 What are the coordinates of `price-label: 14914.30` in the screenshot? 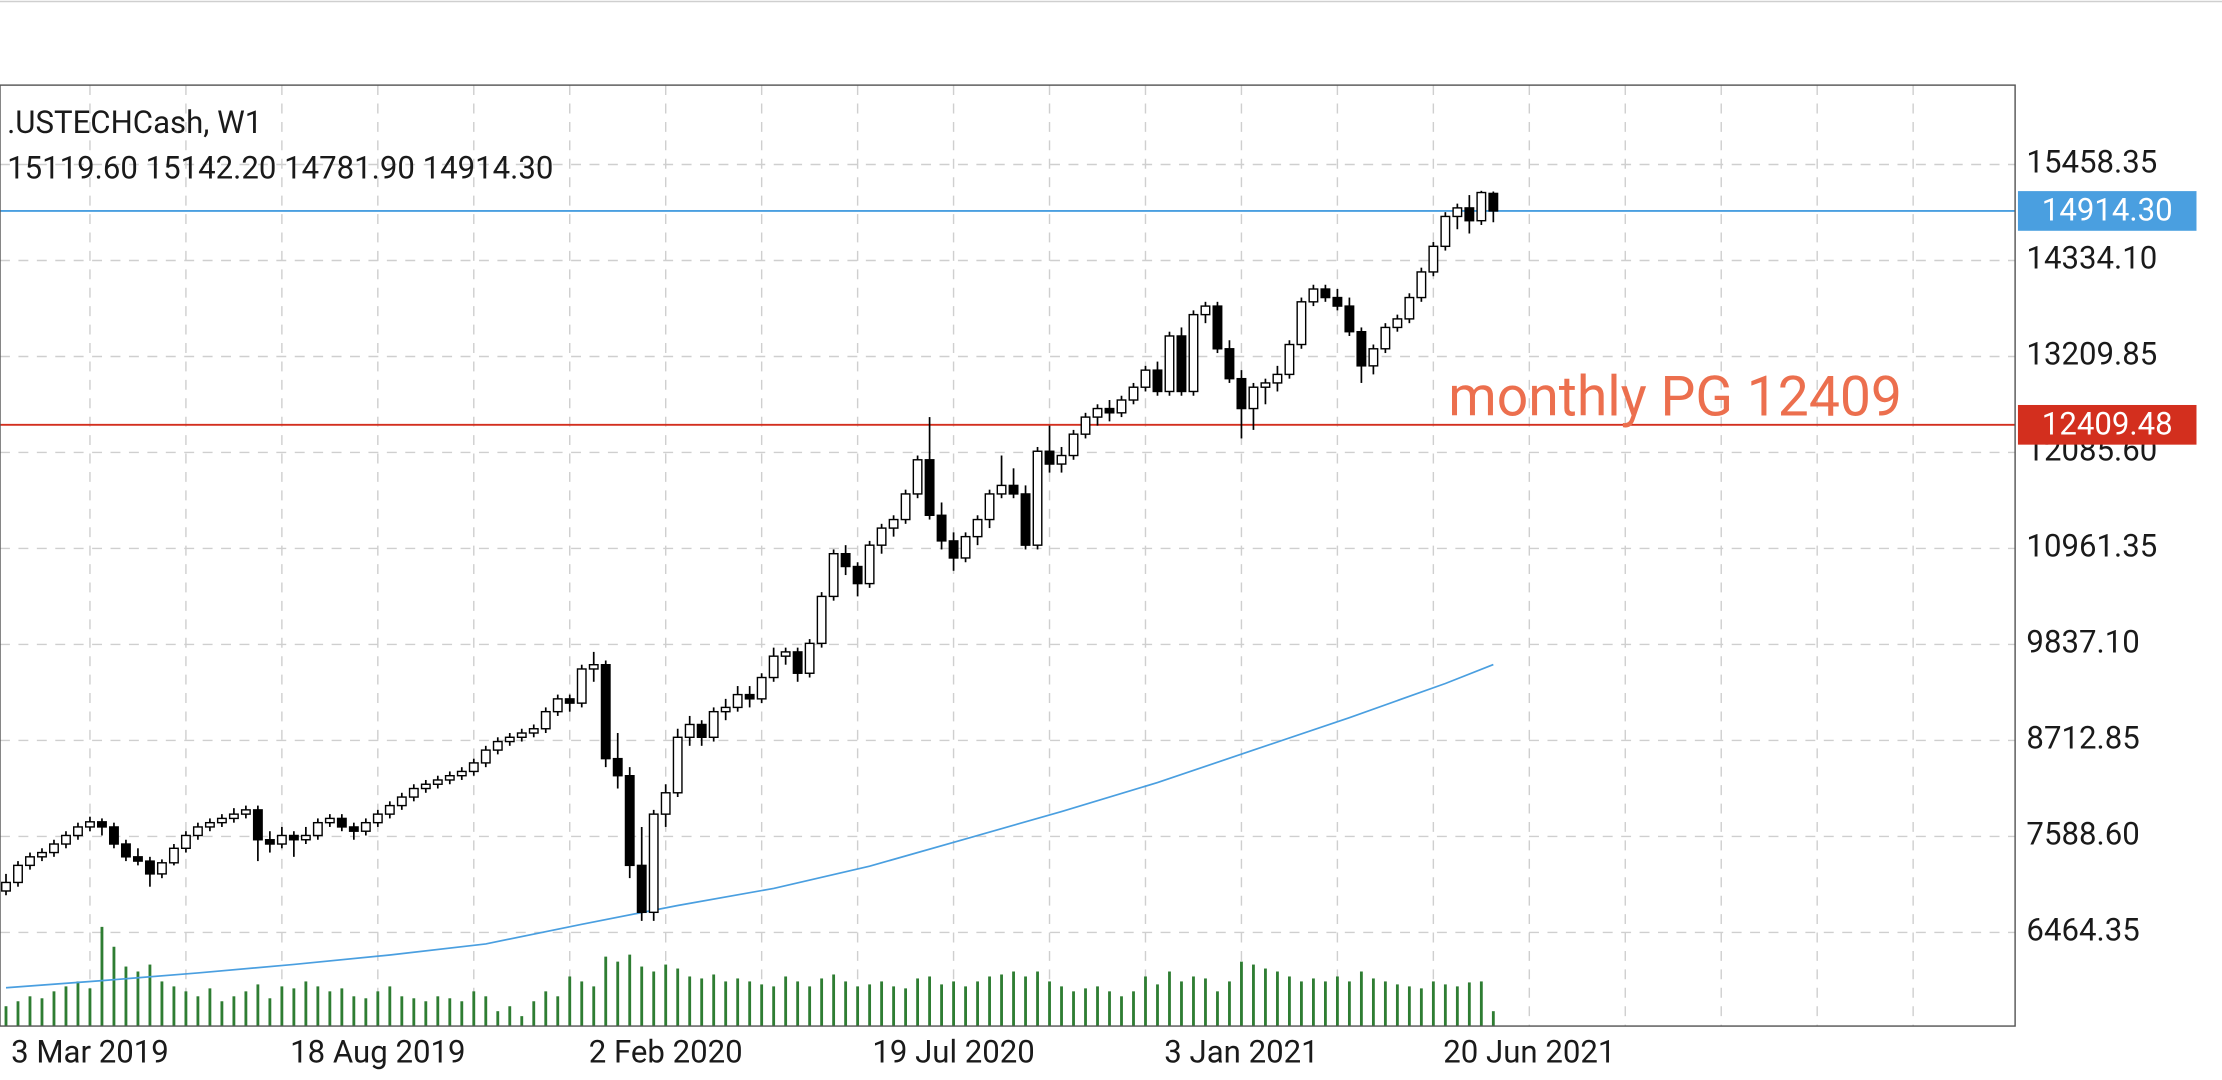 It's located at (2107, 210).